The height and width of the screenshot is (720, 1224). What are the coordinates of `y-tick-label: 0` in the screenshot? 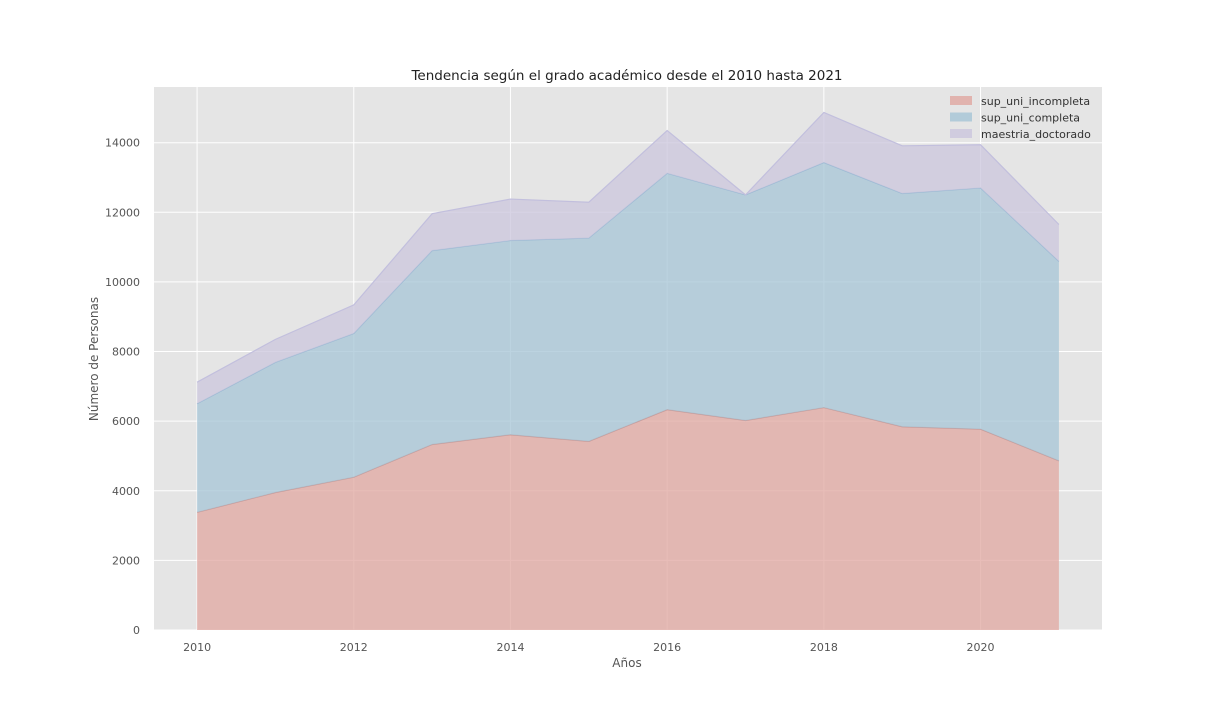 It's located at (136, 630).